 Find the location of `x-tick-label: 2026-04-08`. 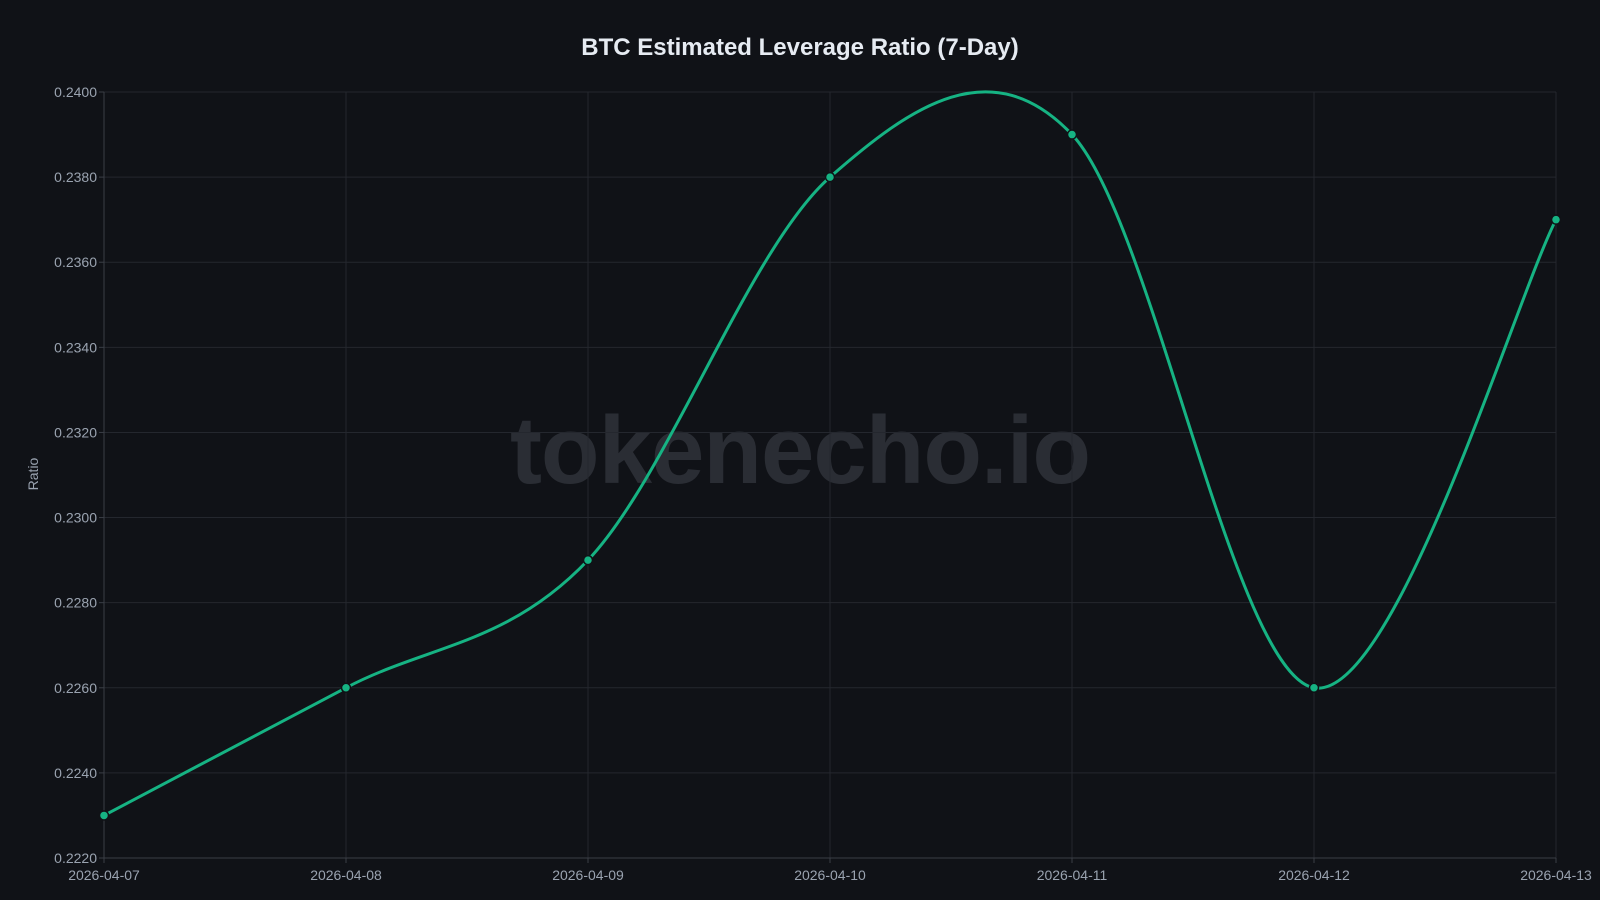

x-tick-label: 2026-04-08 is located at coordinates (346, 875).